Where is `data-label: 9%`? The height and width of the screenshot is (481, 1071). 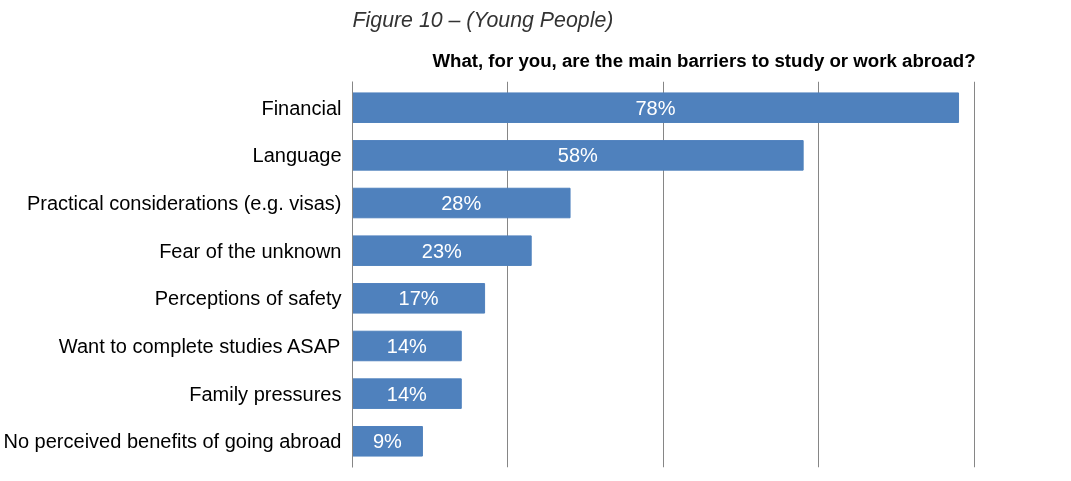
data-label: 9% is located at coordinates (388, 441).